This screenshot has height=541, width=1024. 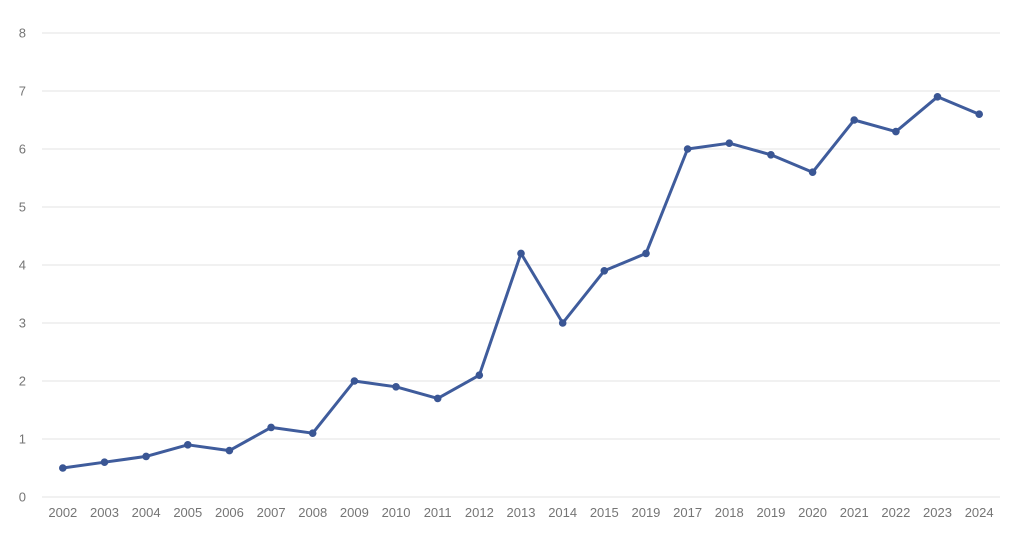 I want to click on x-tick-label: 2008, so click(x=312, y=512).